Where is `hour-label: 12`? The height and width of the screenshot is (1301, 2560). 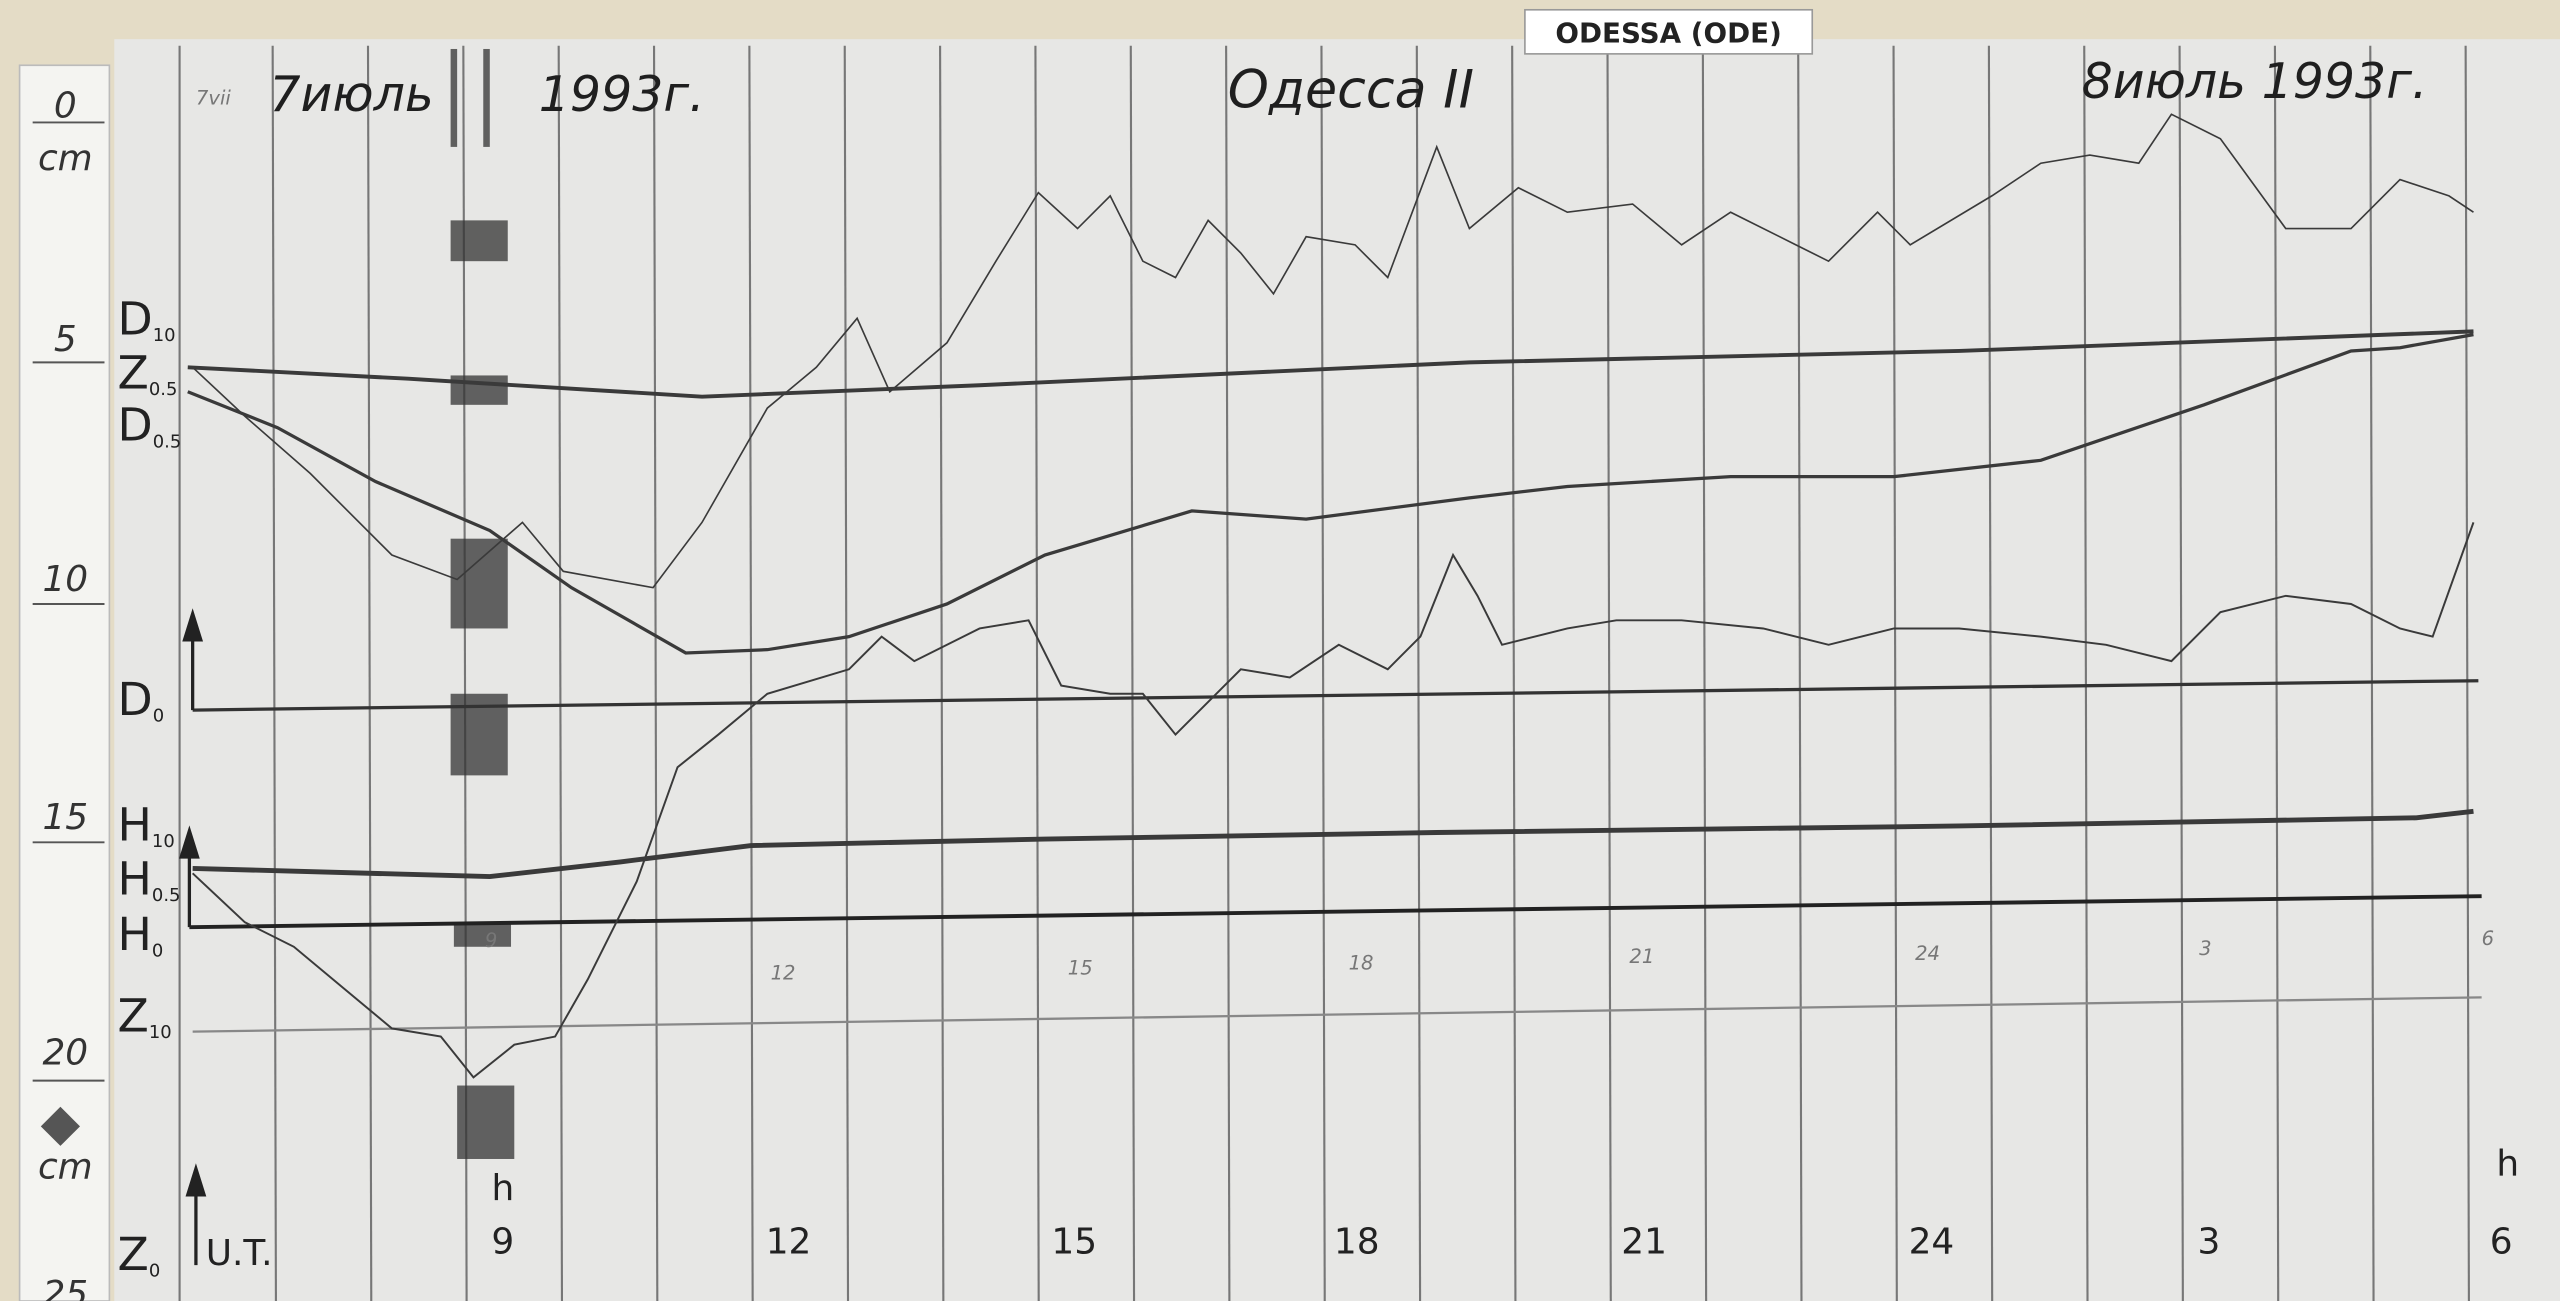 hour-label: 12 is located at coordinates (789, 1242).